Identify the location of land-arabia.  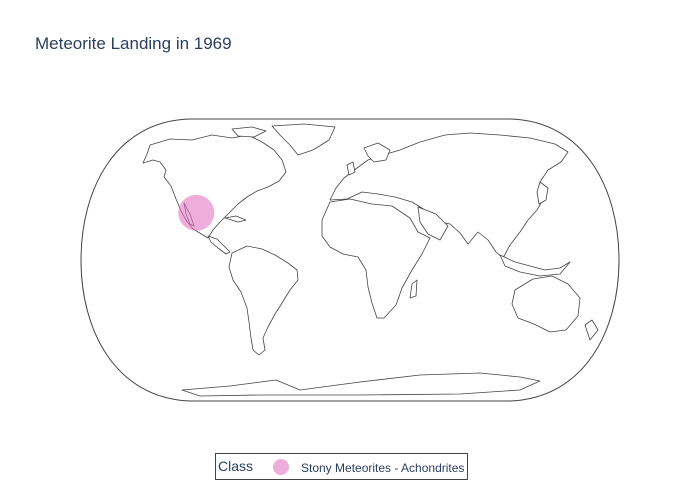
(433, 223).